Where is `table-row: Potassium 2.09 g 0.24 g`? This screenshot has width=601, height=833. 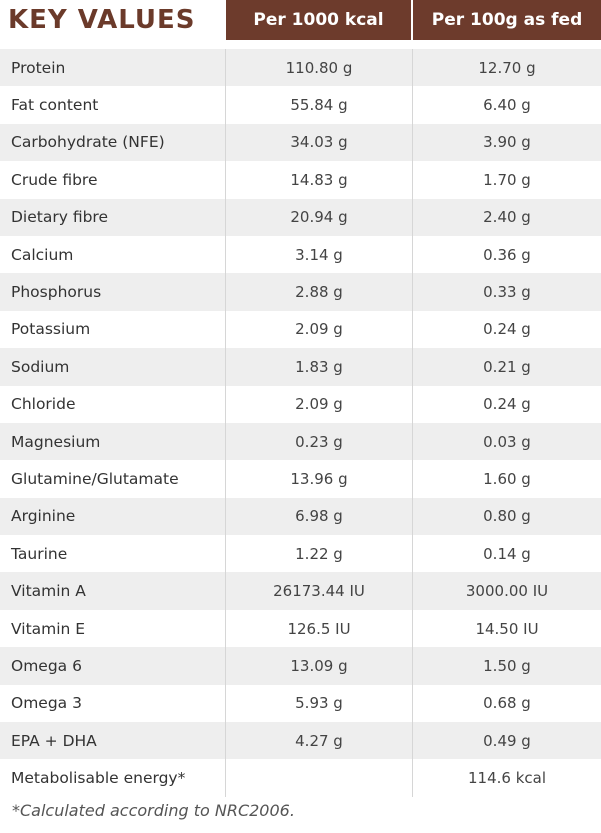
table-row: Potassium 2.09 g 0.24 g is located at coordinates (300, 329).